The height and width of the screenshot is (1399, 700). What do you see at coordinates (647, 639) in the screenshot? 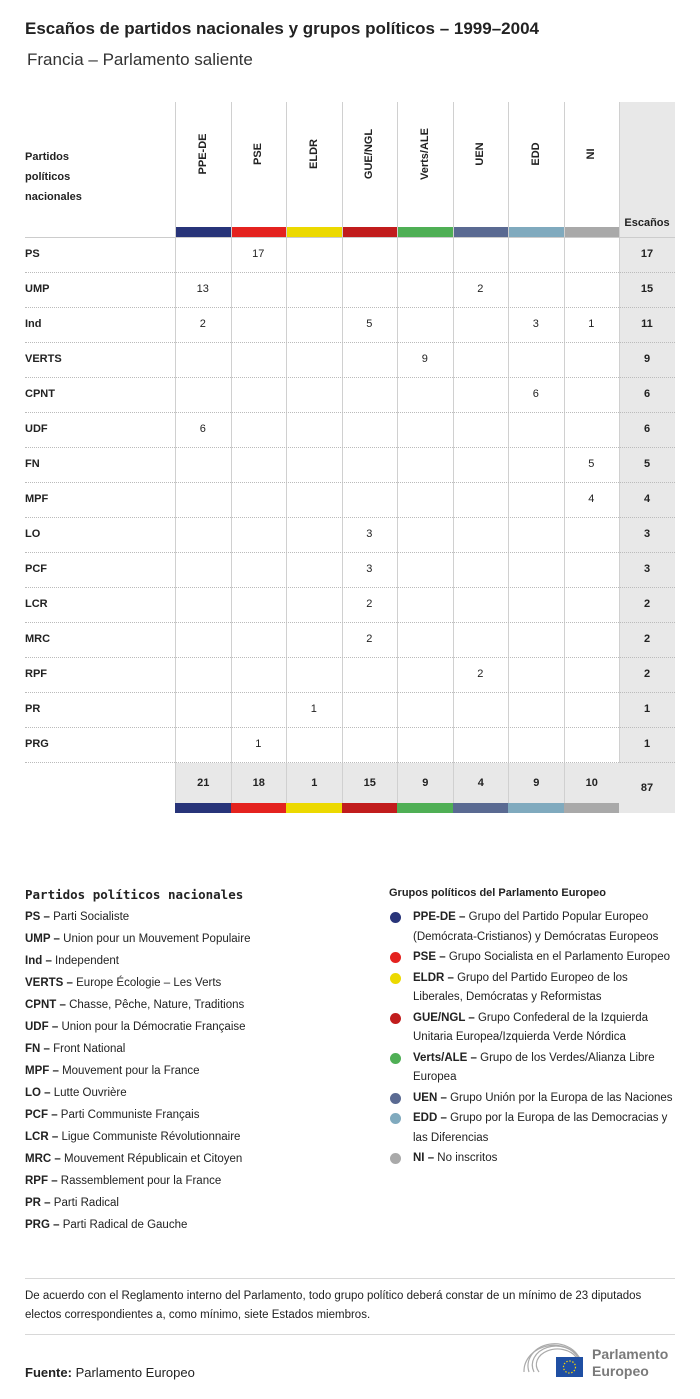
I see `row-total: 2` at bounding box center [647, 639].